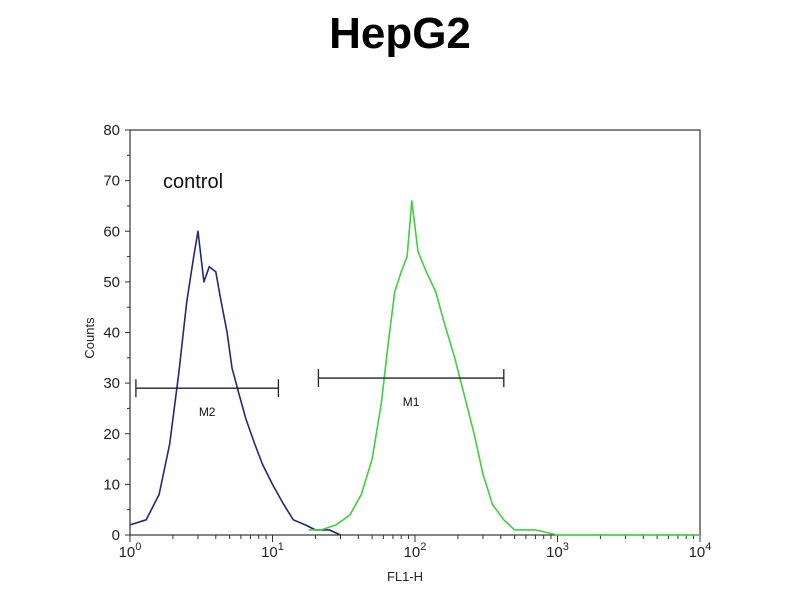  What do you see at coordinates (111, 181) in the screenshot?
I see `y-tick-label: 70` at bounding box center [111, 181].